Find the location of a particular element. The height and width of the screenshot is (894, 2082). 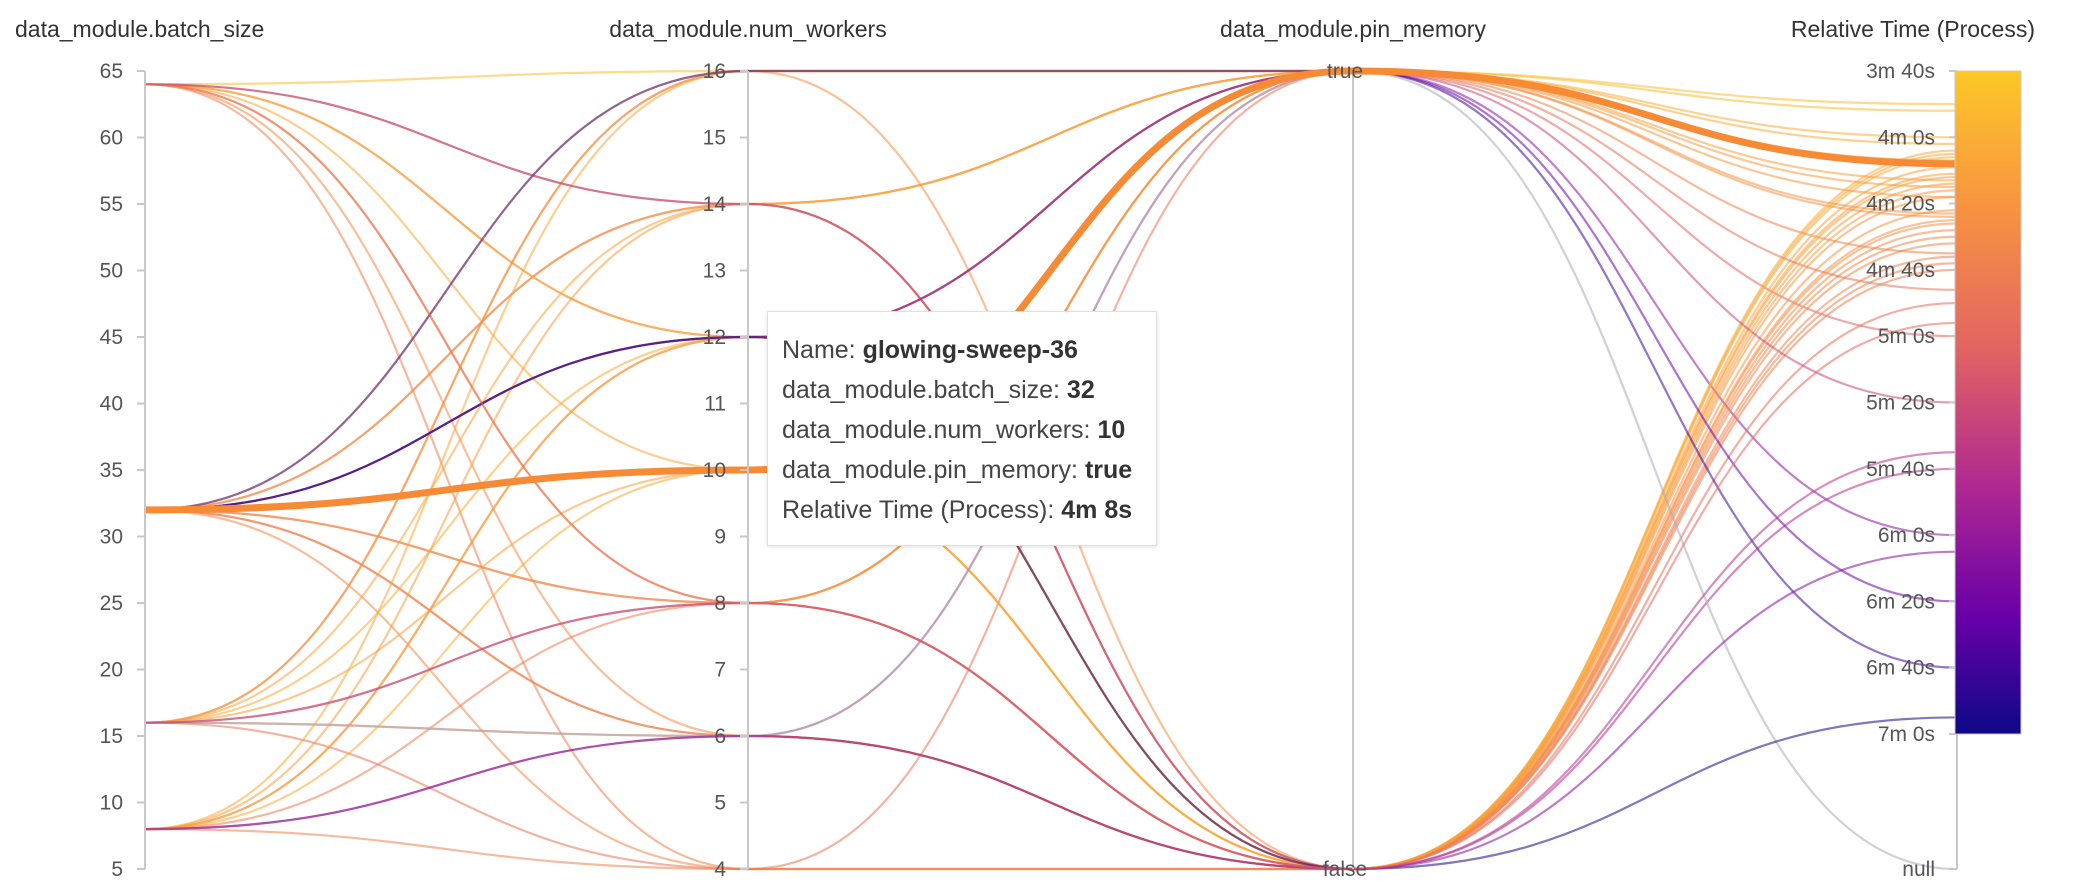

tick-label-time: 5m 40s is located at coordinates (1900, 469).